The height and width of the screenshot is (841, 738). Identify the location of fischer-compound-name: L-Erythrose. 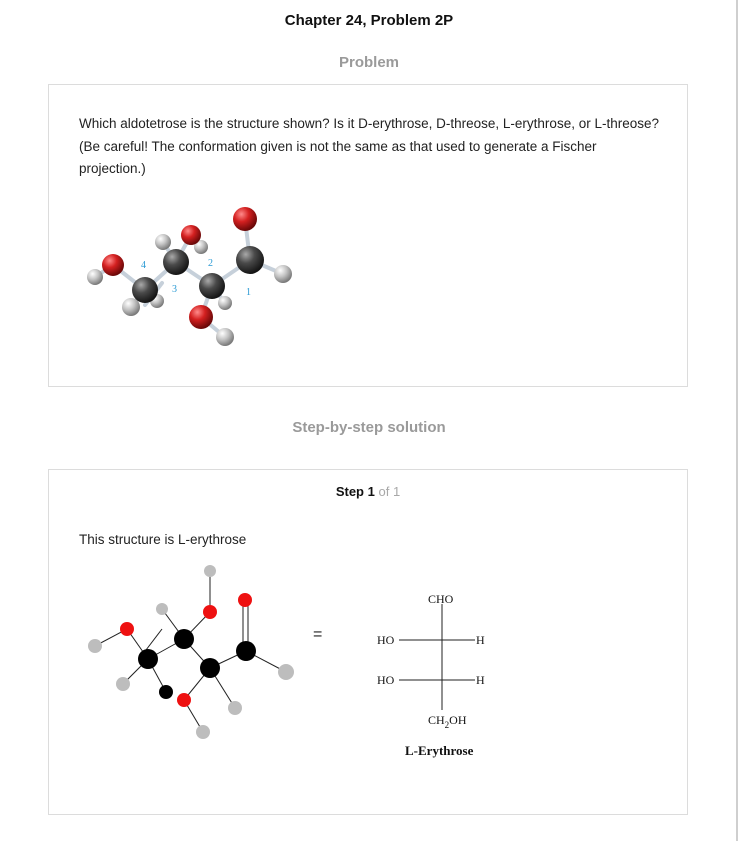
(439, 750).